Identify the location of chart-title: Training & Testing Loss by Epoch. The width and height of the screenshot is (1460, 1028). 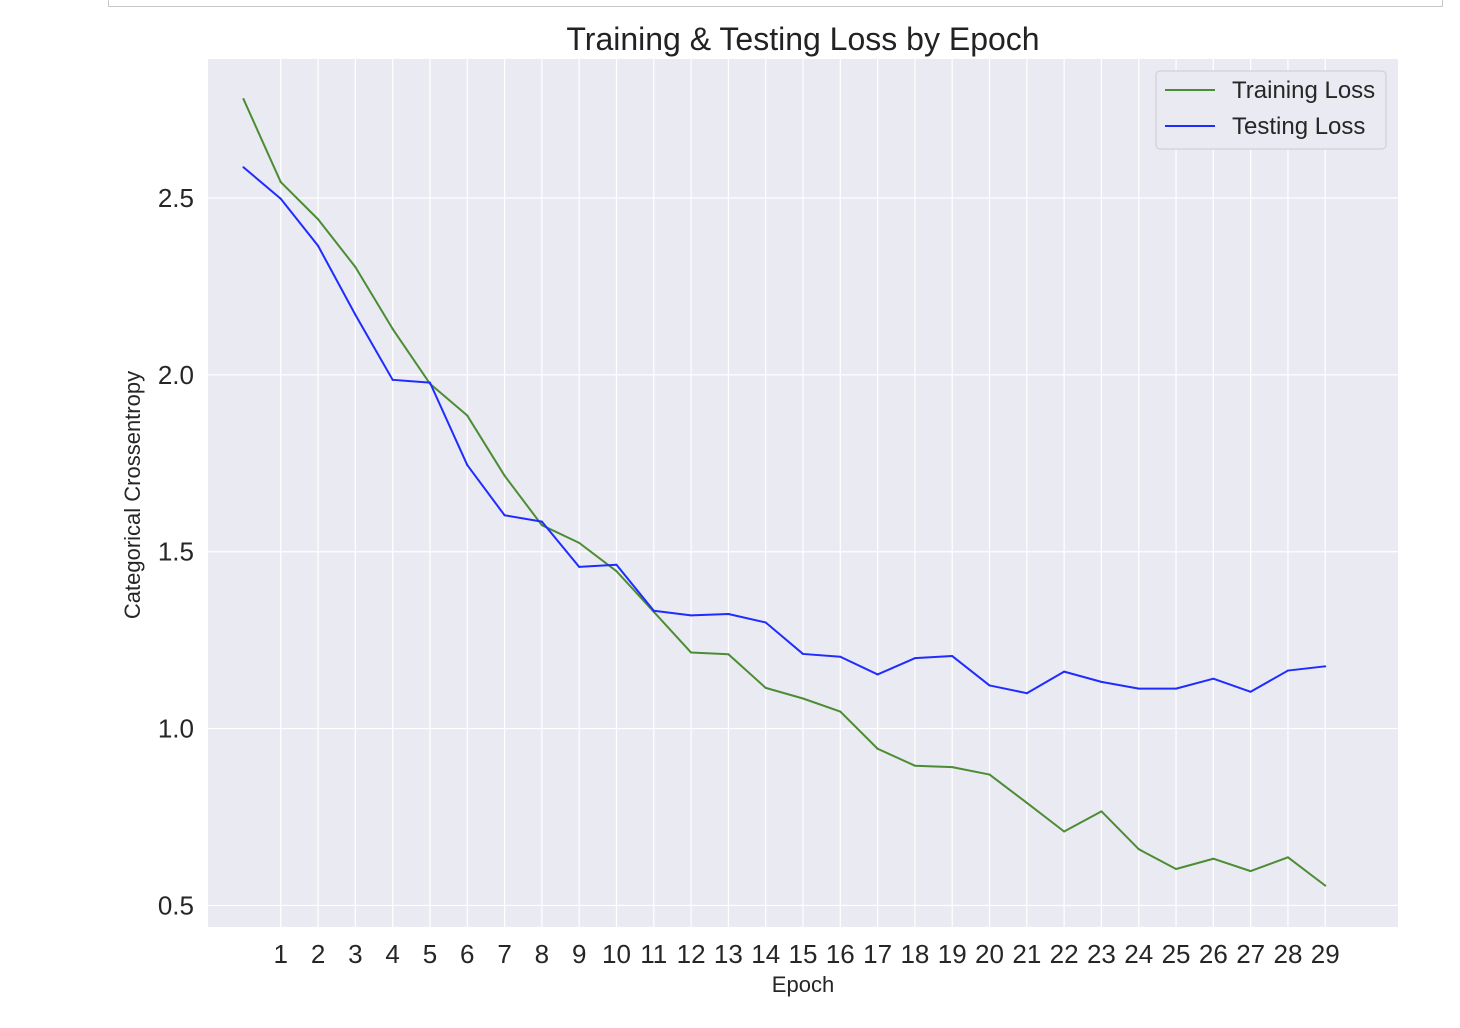
(802, 39).